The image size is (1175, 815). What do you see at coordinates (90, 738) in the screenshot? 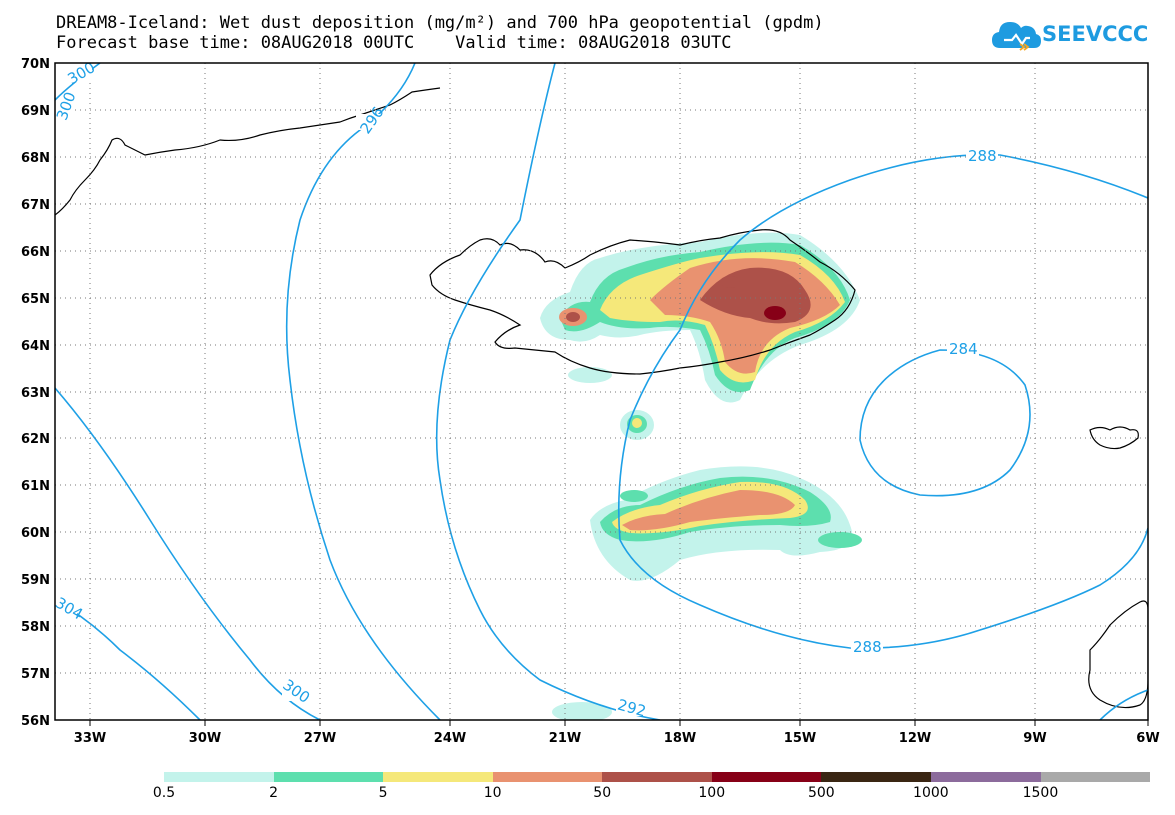
I see `lon-label: 33W` at bounding box center [90, 738].